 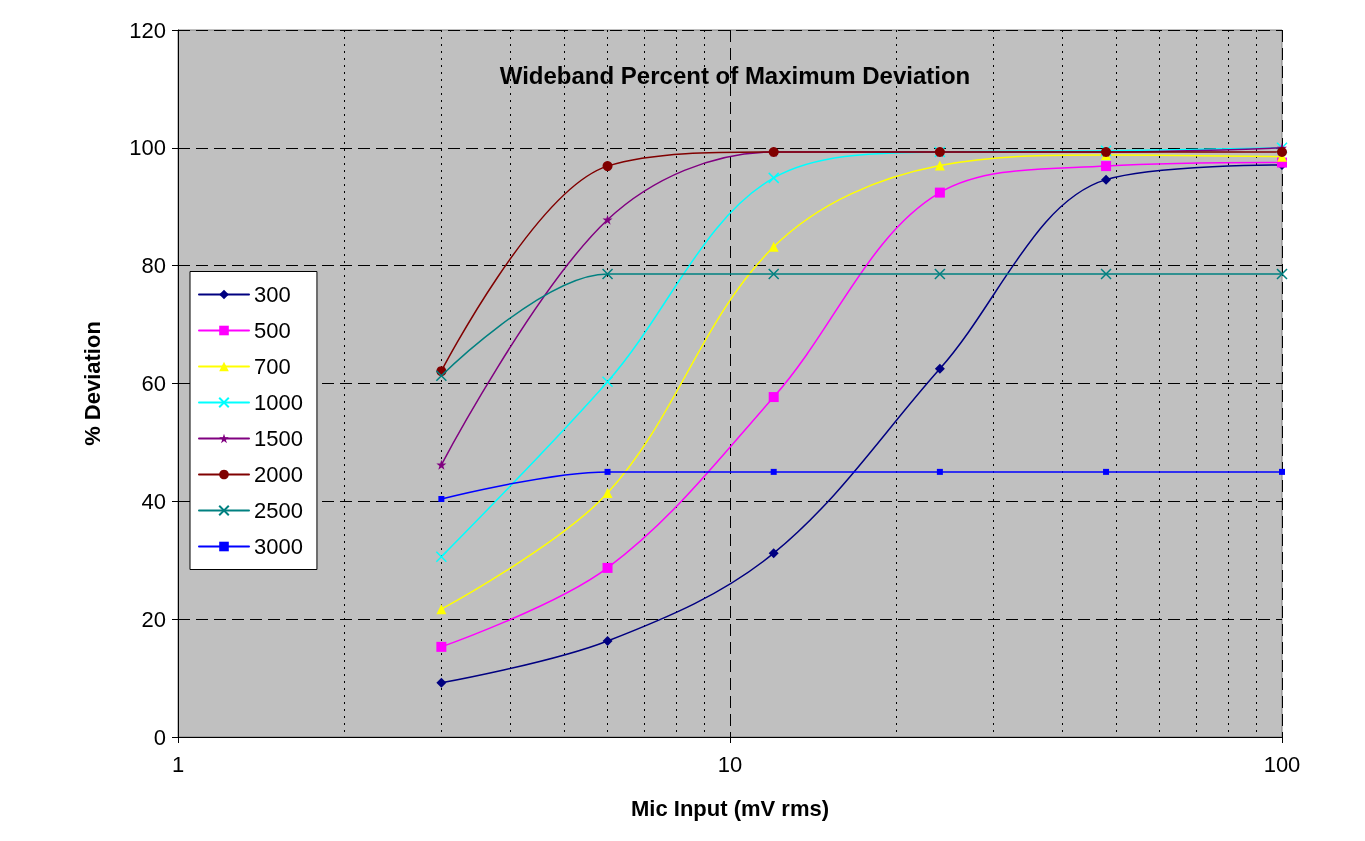 What do you see at coordinates (178, 764) in the screenshot?
I see `x-tick-label: 1` at bounding box center [178, 764].